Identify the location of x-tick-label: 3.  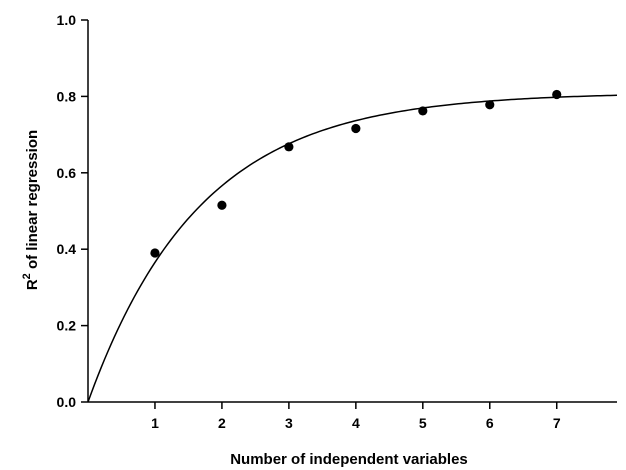
(289, 423).